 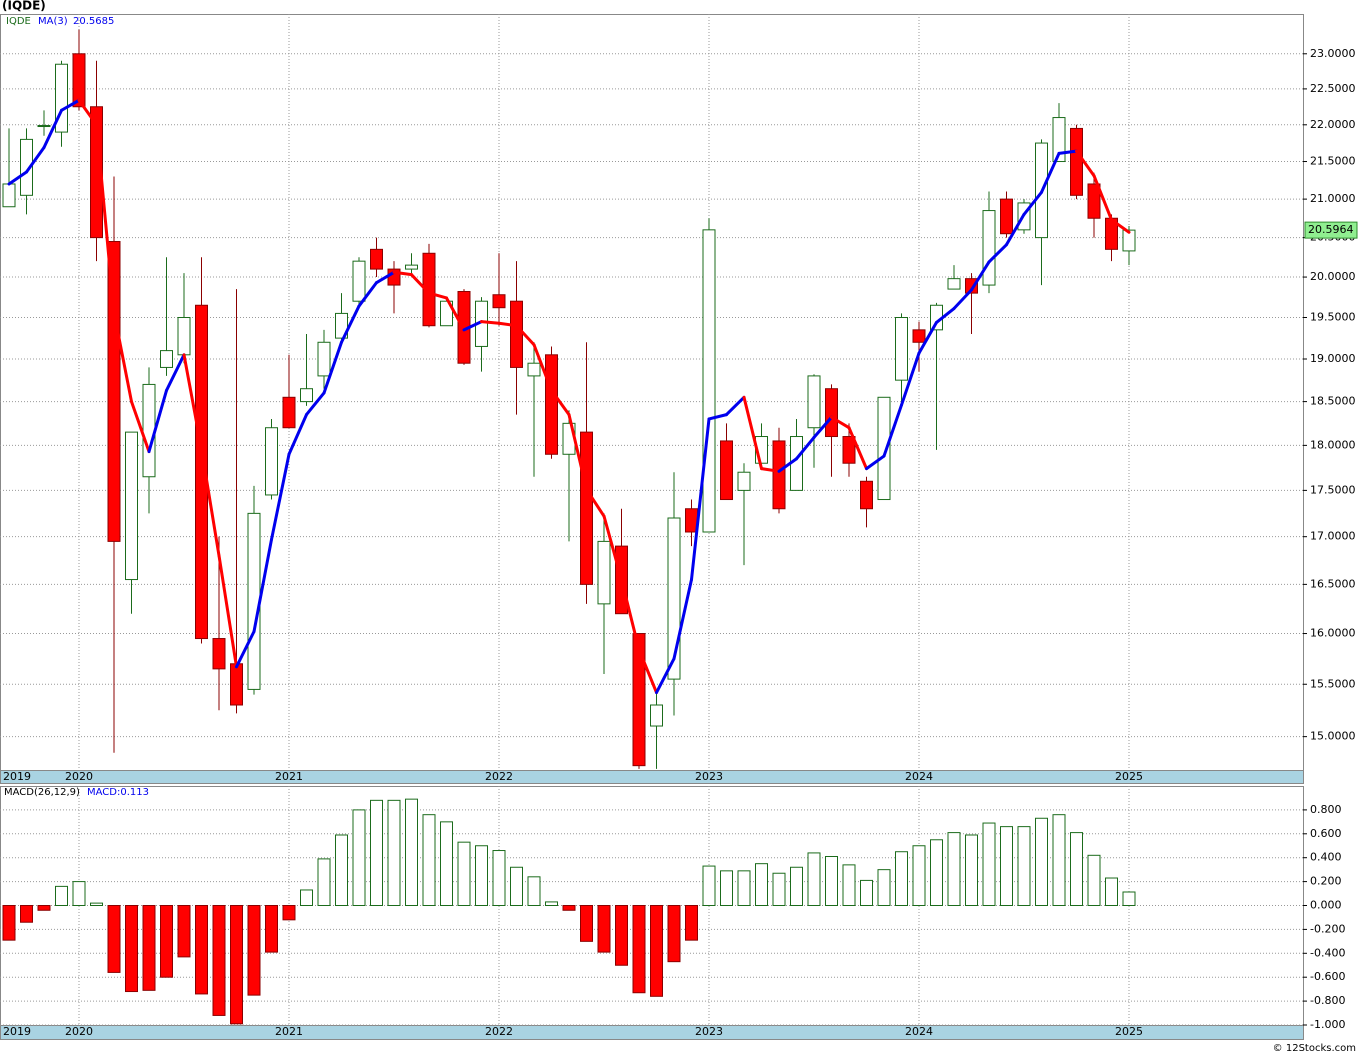 I want to click on y-tick-label: 22.0000, so click(x=1333, y=124).